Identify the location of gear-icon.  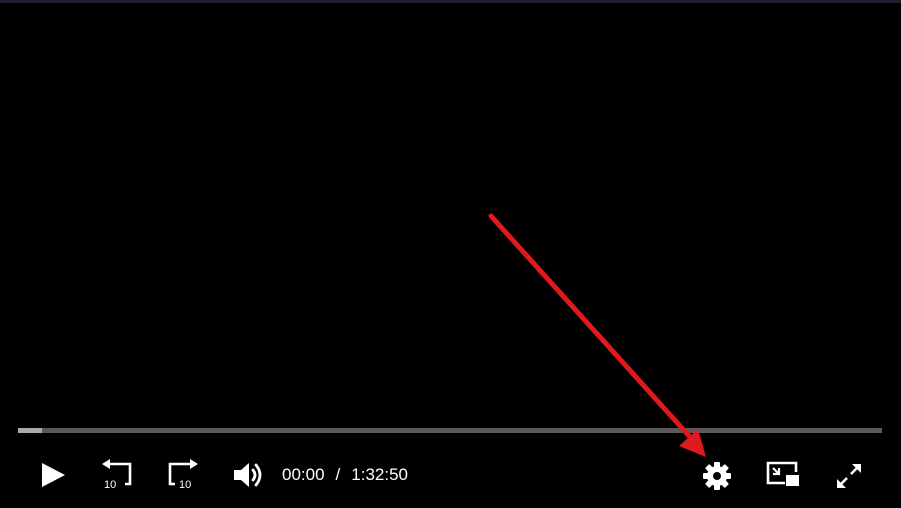
(717, 476).